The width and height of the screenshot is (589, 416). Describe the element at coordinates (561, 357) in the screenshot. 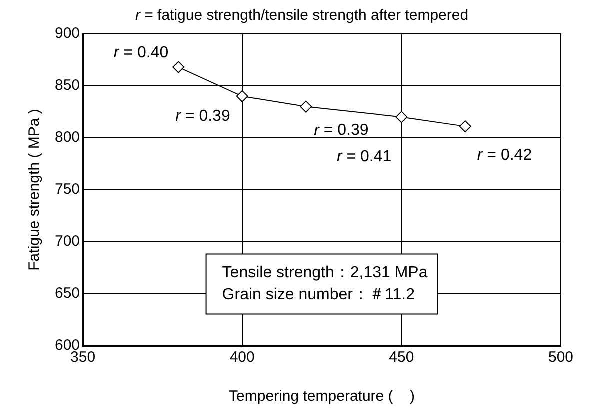

I see `x-tick-label: 500` at that location.